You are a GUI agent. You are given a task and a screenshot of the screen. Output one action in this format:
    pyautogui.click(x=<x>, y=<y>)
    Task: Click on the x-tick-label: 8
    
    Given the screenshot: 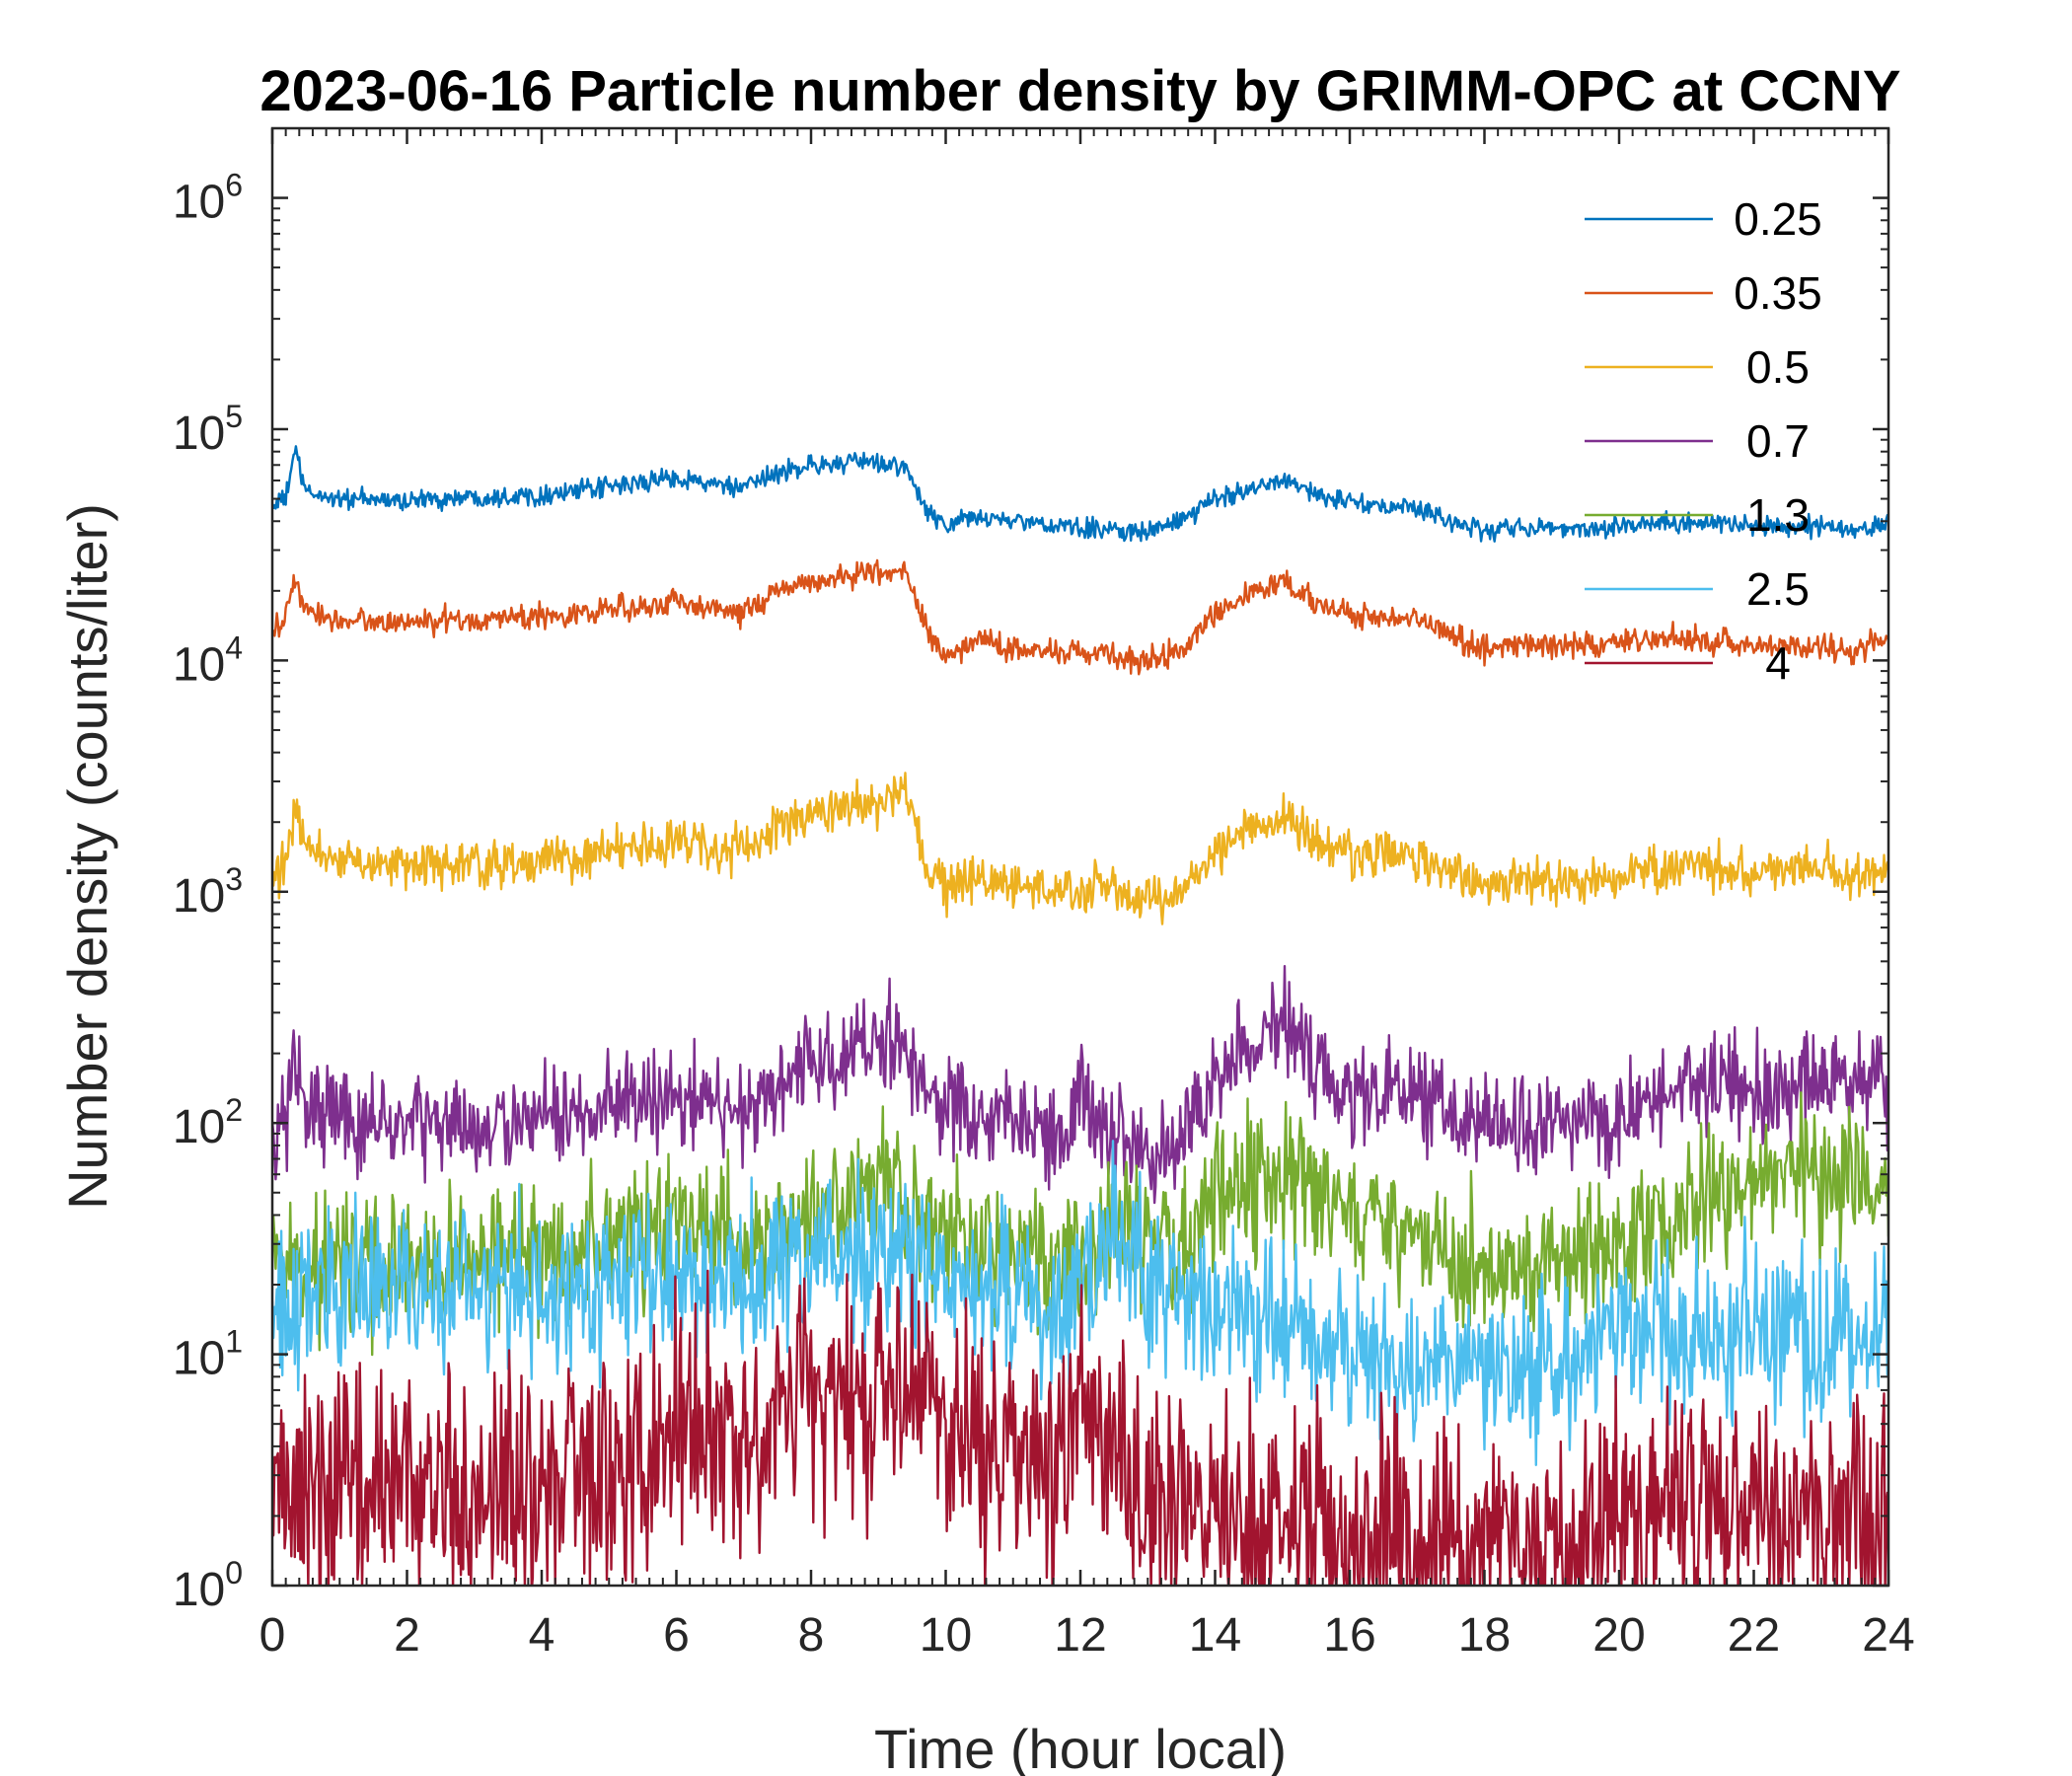 What is the action you would take?
    pyautogui.click(x=812, y=1636)
    